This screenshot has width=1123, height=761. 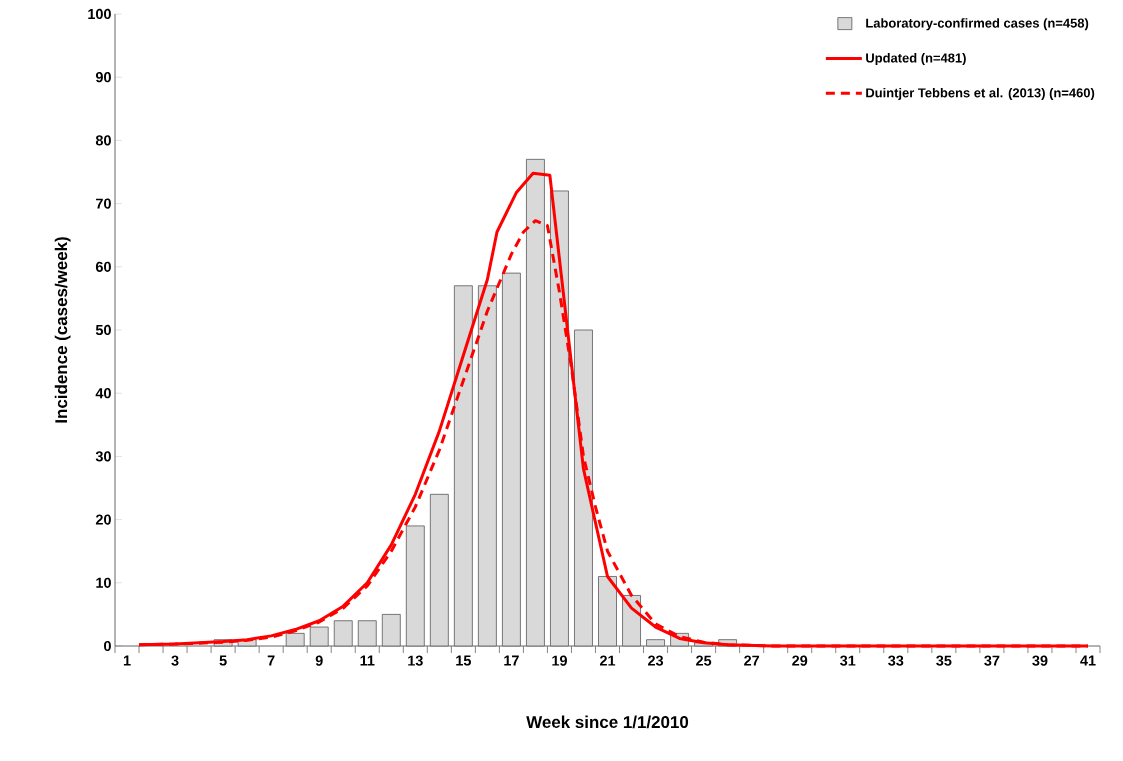 I want to click on legend-label: Updated (n=481), so click(x=916, y=59).